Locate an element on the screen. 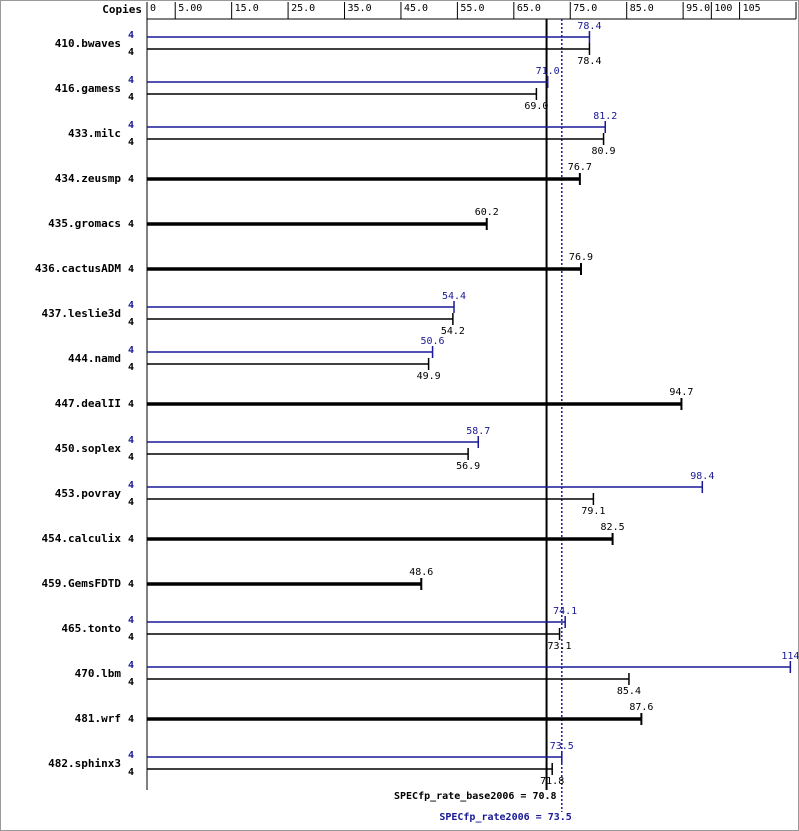  value-label: 81.2 is located at coordinates (605, 116).